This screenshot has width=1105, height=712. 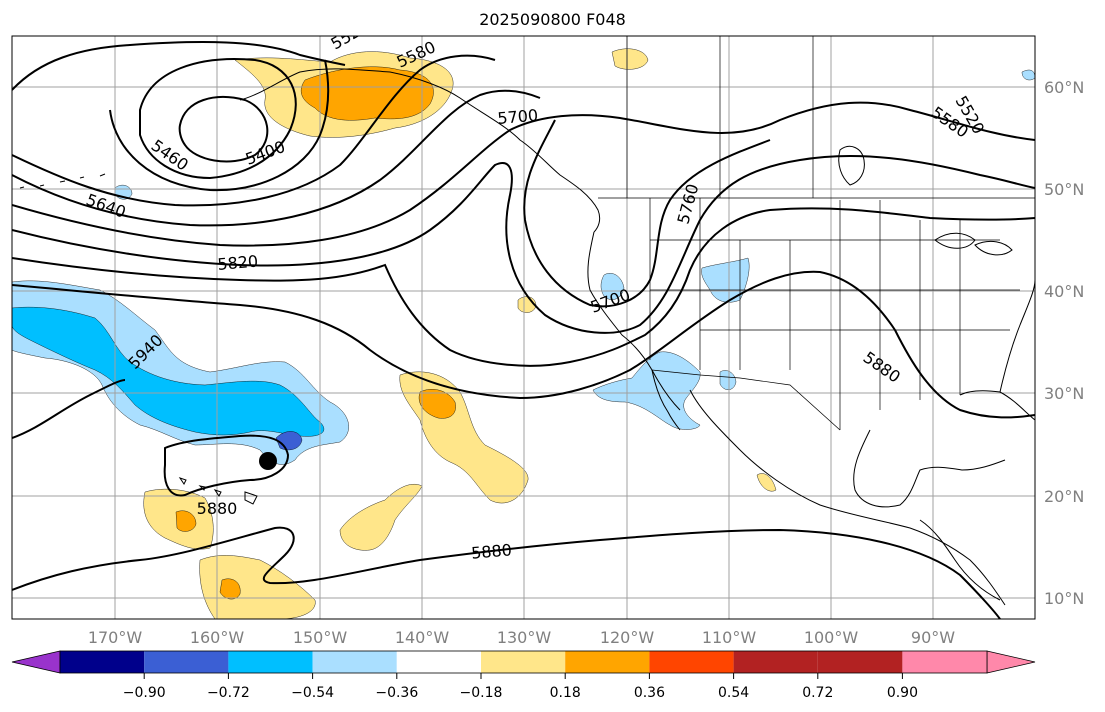 I want to click on lon-label: 150°W, so click(x=320, y=637).